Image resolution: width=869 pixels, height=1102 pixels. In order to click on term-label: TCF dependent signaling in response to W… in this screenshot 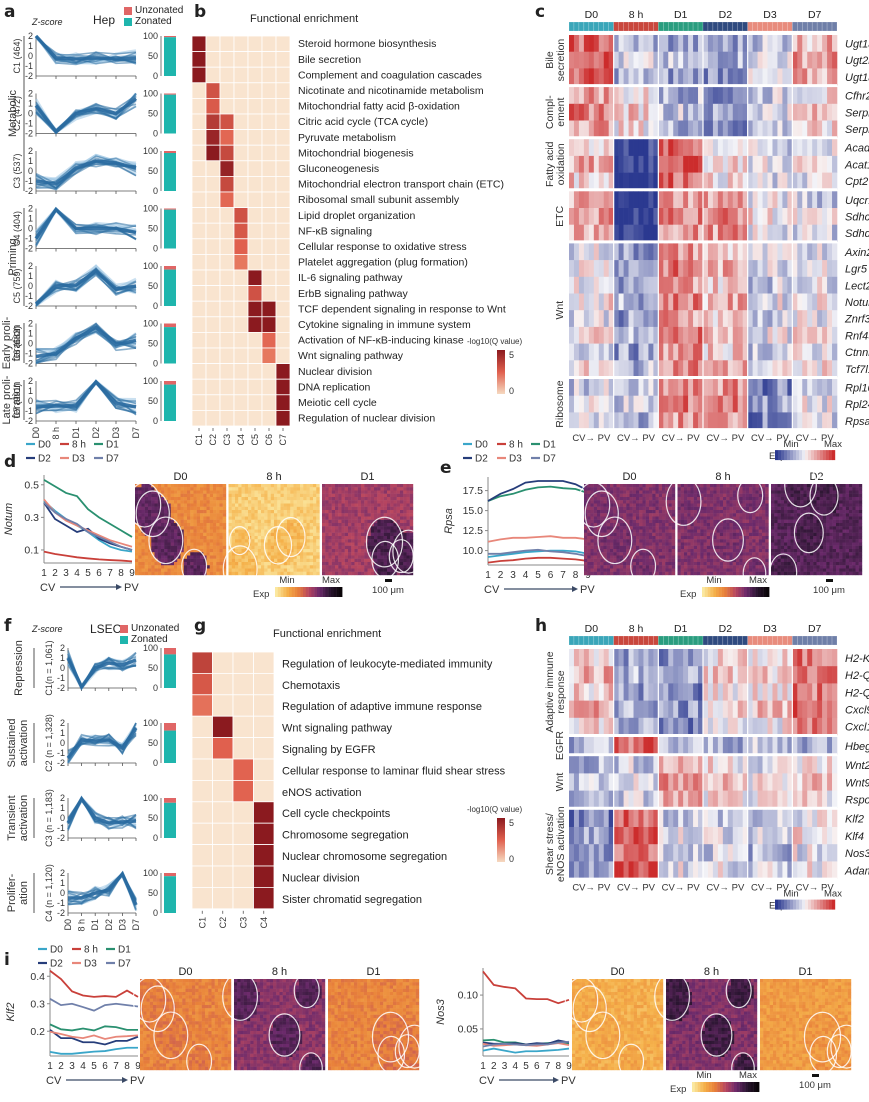, I will do `click(402, 309)`.